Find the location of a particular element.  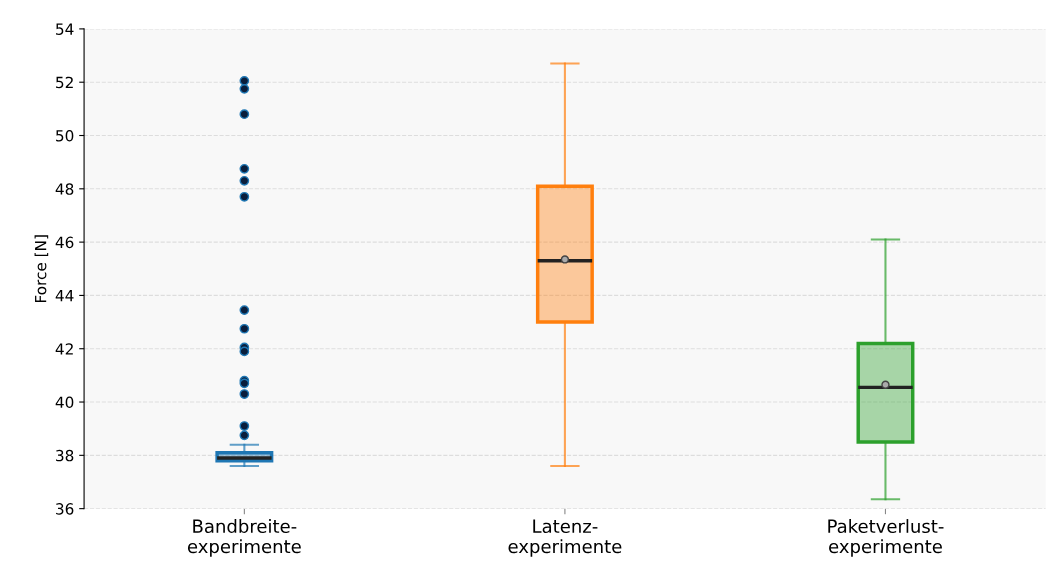

y-tick-label: 46 is located at coordinates (64, 242).